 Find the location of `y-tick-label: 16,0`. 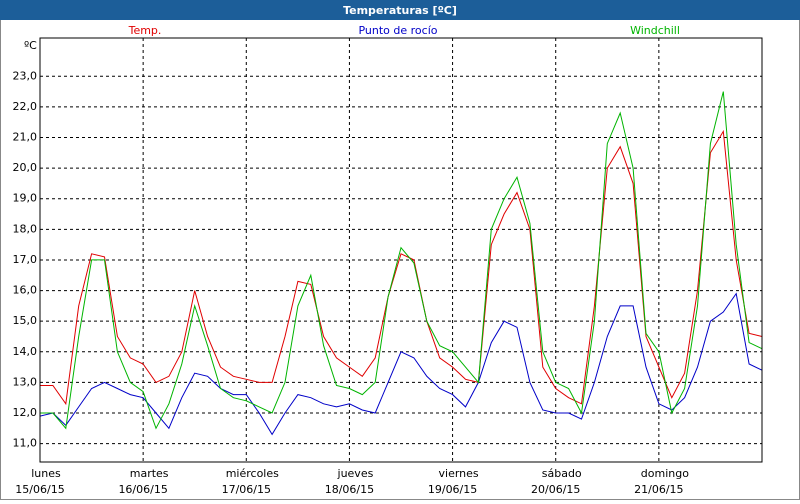

y-tick-label: 16,0 is located at coordinates (25, 290).